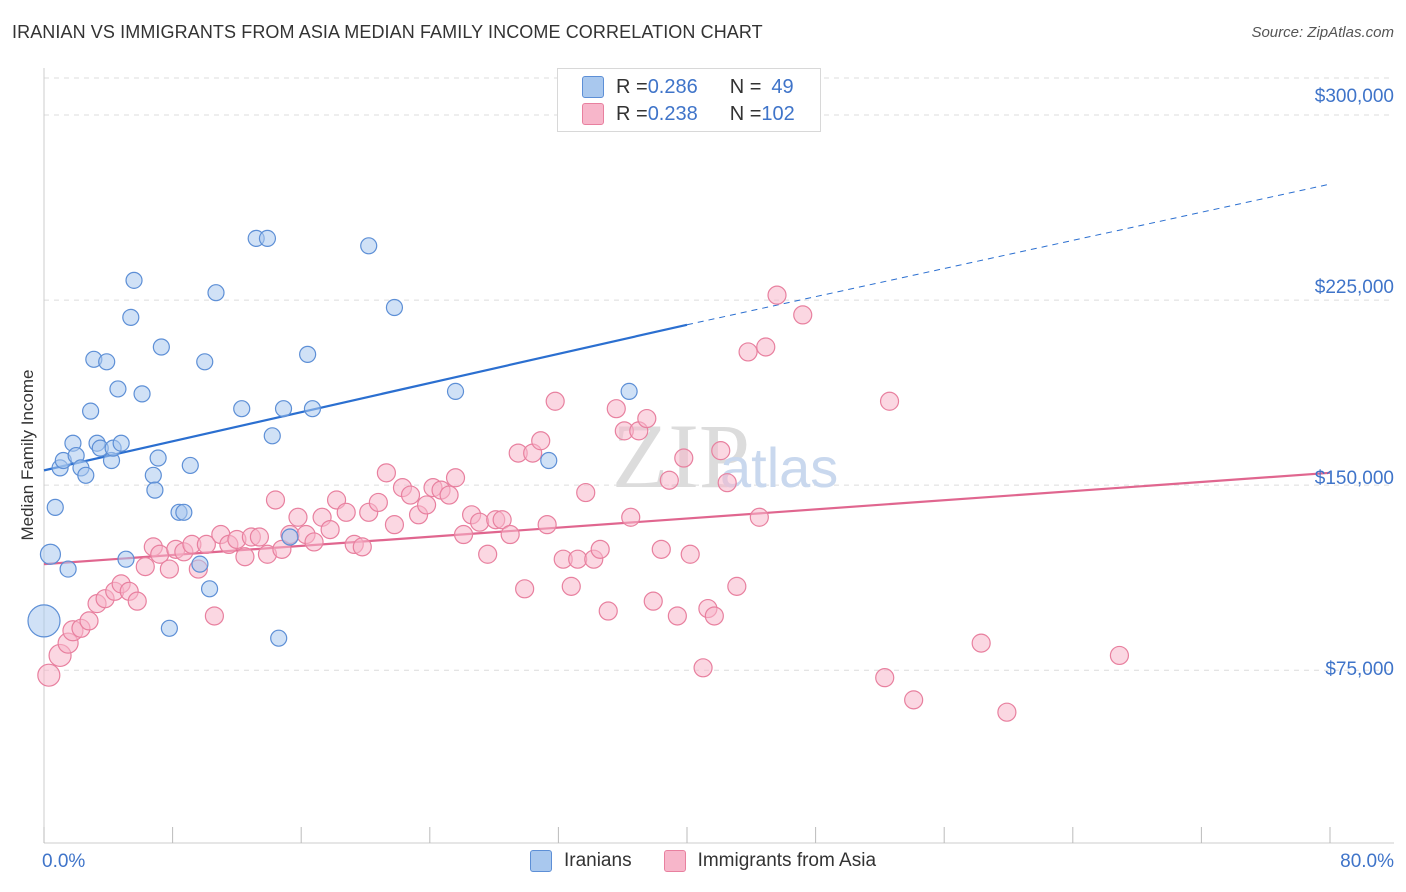 The height and width of the screenshot is (892, 1406). I want to click on stats-legend-row-immigrants: R = 0.238 N = 102, so click(688, 114).